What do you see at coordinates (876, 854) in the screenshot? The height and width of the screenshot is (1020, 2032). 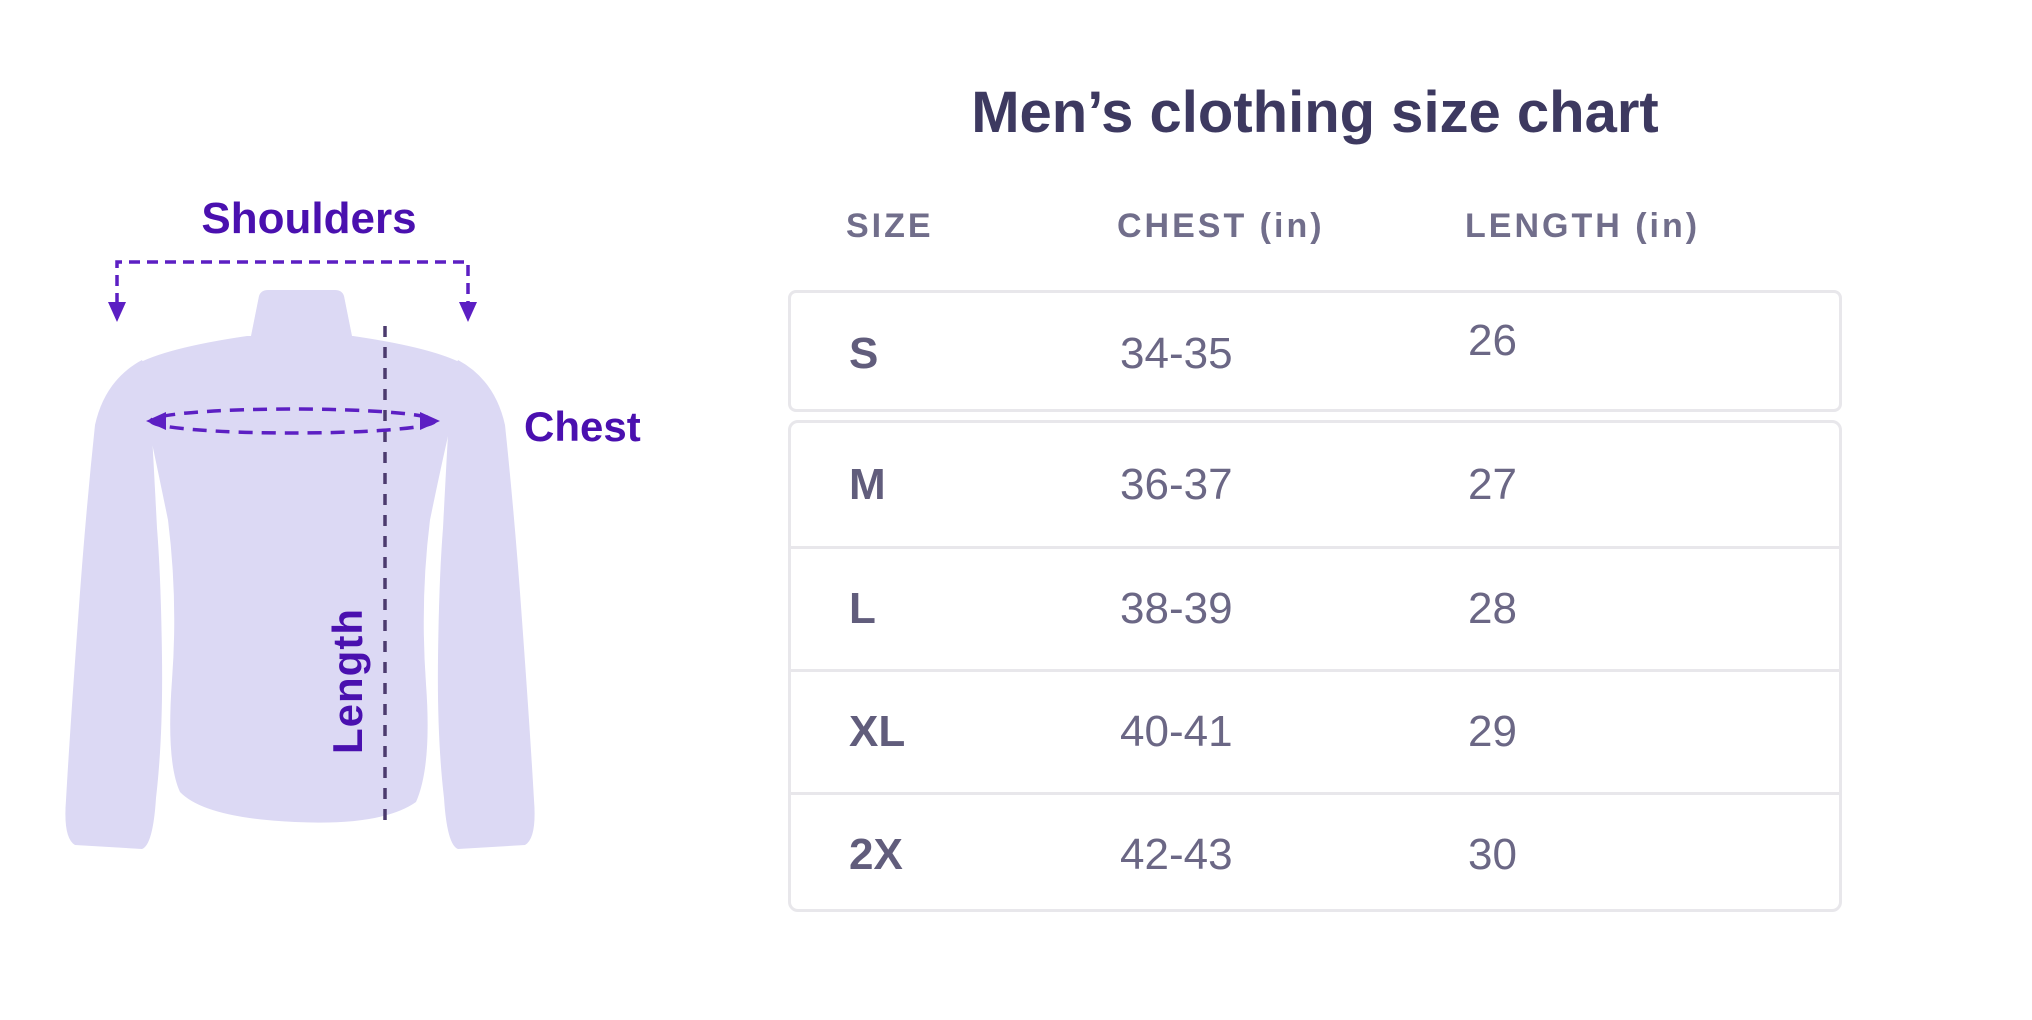 I see `size-cell: 2X` at bounding box center [876, 854].